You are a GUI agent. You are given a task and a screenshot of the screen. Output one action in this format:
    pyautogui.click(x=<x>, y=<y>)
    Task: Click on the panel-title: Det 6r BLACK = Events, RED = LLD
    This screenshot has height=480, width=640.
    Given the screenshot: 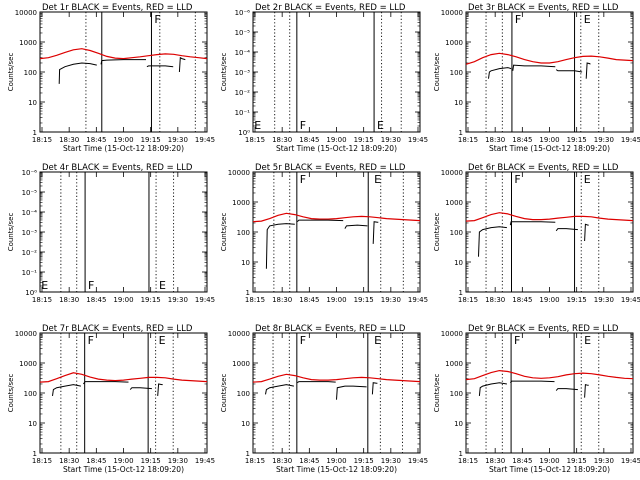 What is the action you would take?
    pyautogui.click(x=543, y=168)
    